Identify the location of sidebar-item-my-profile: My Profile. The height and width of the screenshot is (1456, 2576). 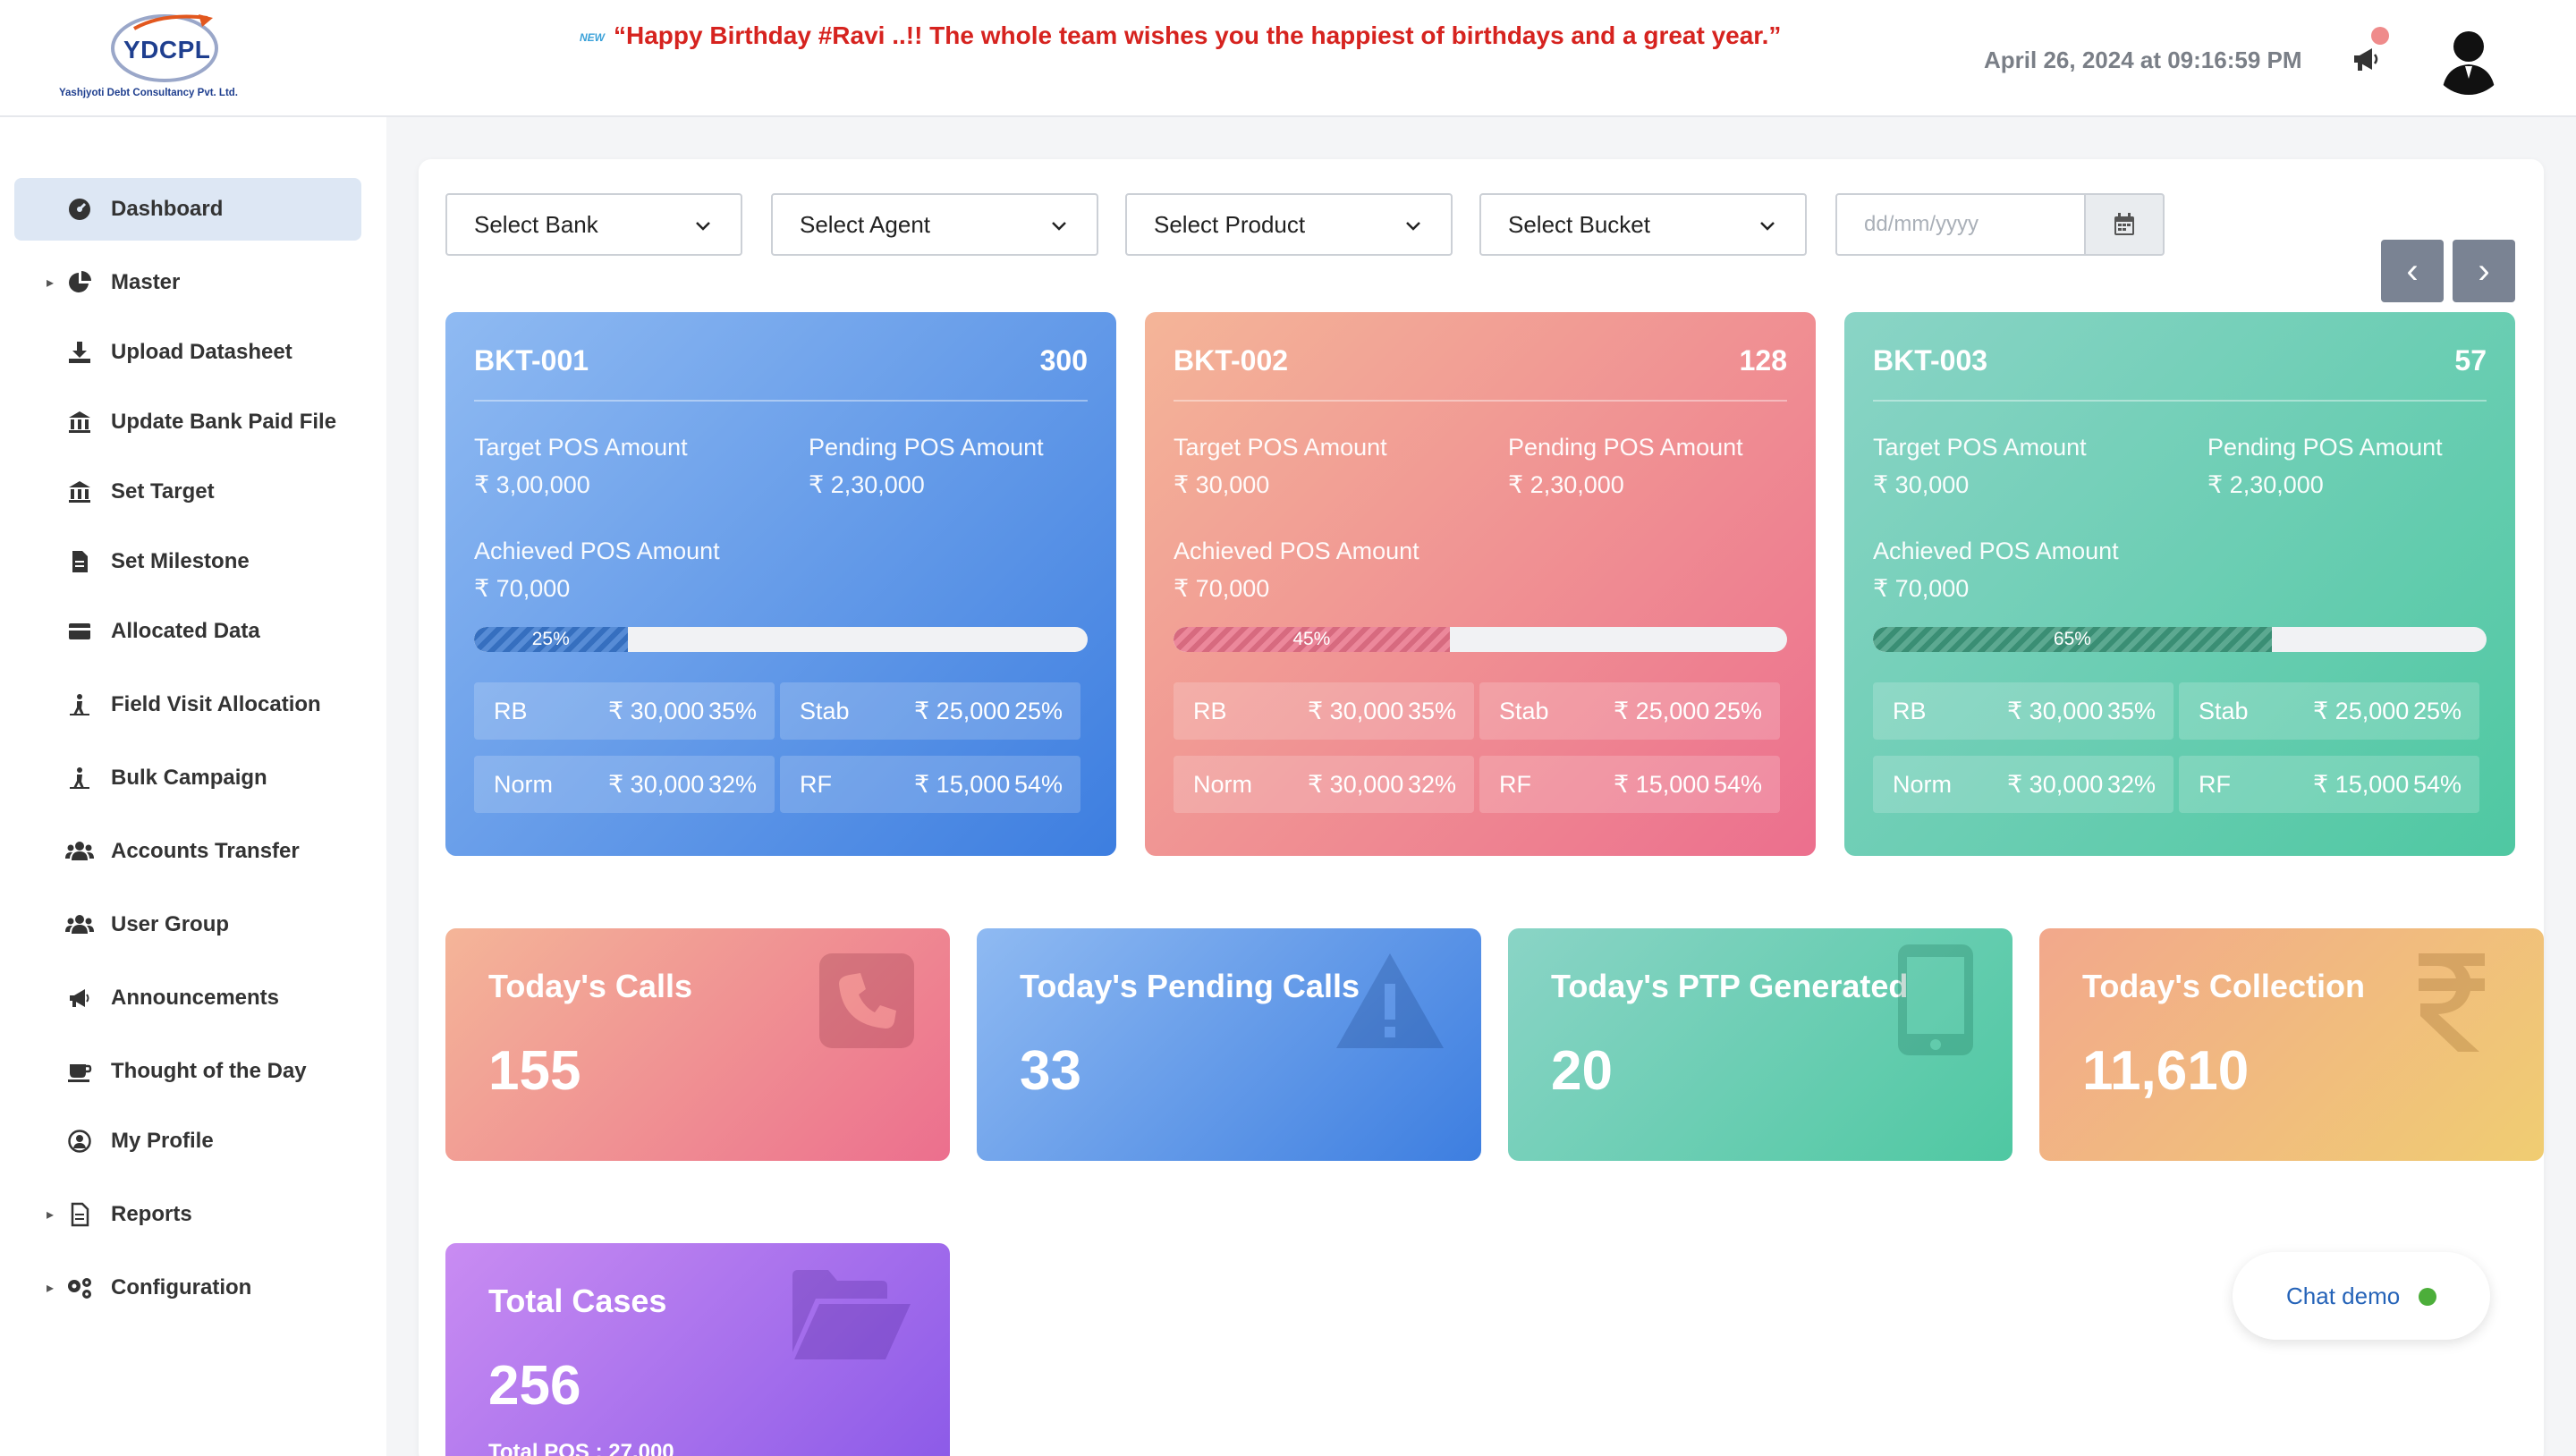
(187, 1141).